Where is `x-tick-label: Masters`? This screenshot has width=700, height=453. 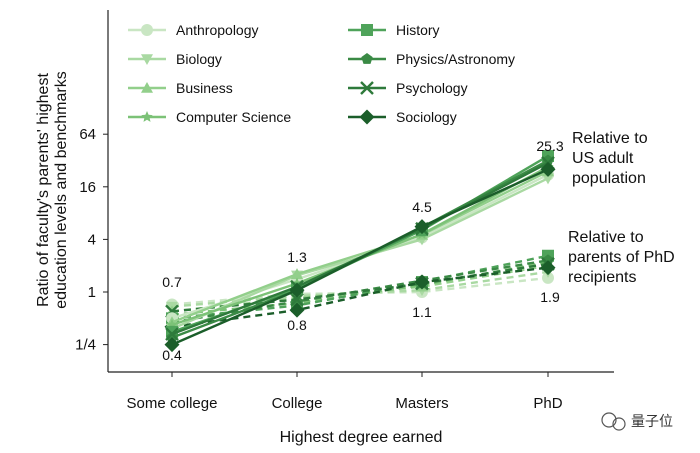
x-tick-label: Masters is located at coordinates (421, 403).